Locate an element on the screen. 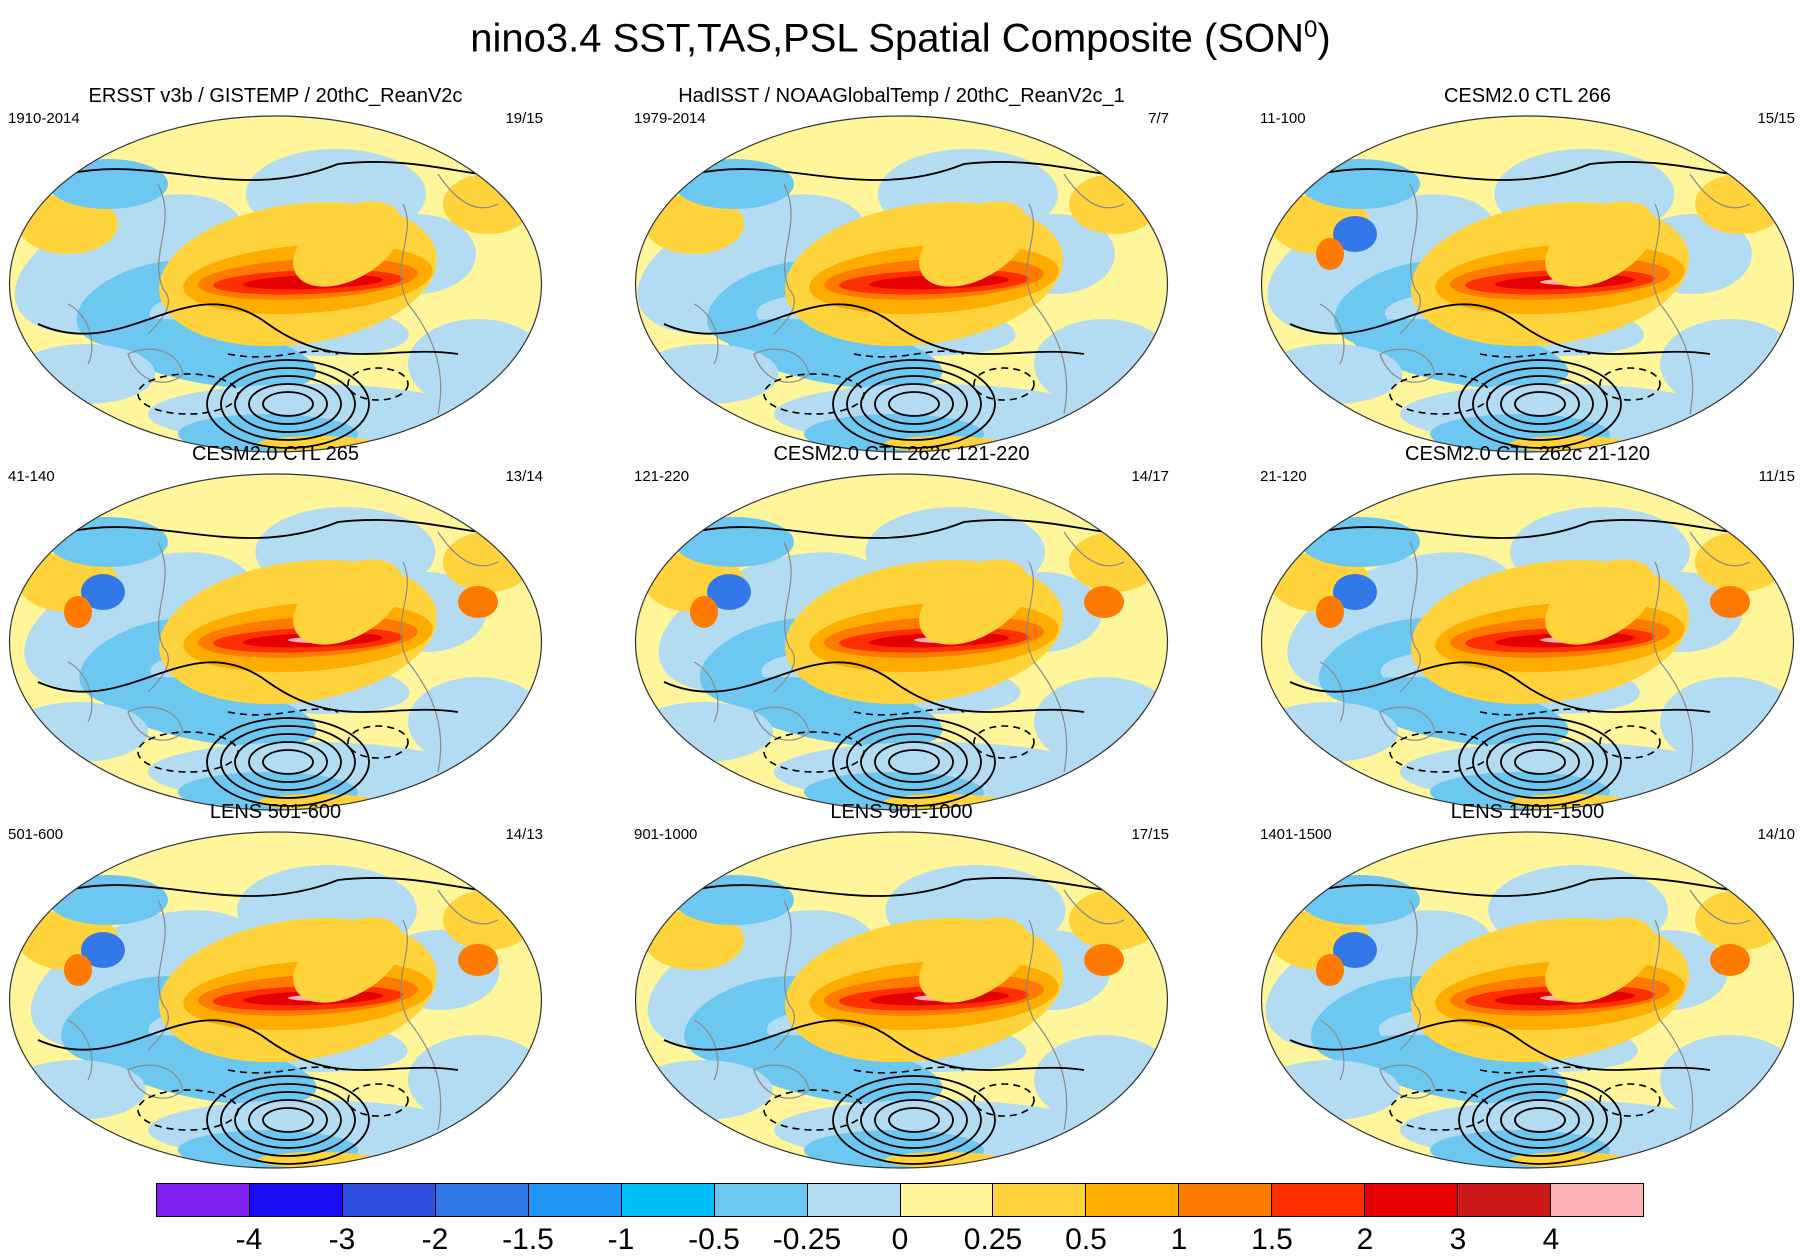 The image size is (1801, 1260). panel-period: 11-100 is located at coordinates (1283, 118).